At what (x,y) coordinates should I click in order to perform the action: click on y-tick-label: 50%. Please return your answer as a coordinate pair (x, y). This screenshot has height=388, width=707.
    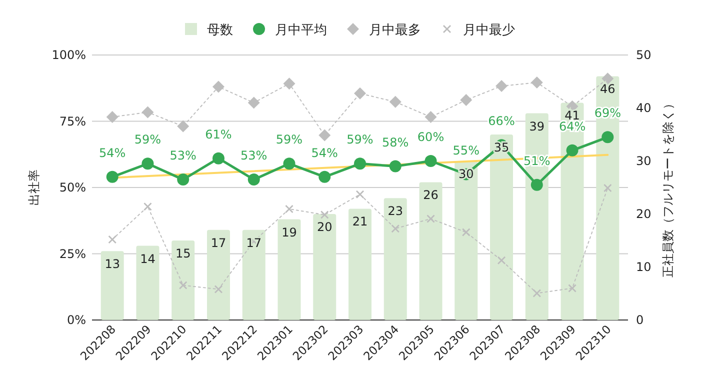
    Looking at the image, I should click on (72, 187).